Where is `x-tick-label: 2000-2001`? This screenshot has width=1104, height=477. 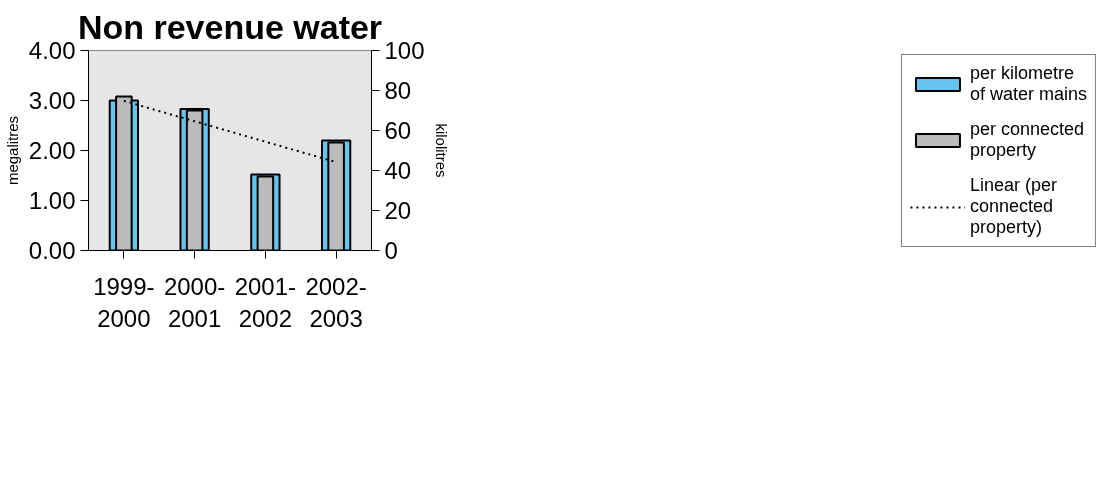
x-tick-label: 2000-2001 is located at coordinates (194, 302).